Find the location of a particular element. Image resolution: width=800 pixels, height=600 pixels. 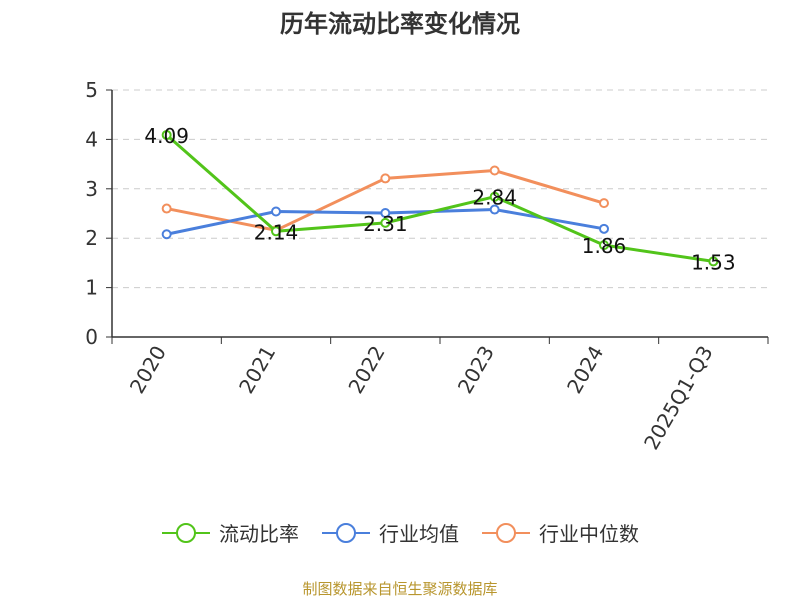

y-tick-label: 0 is located at coordinates (91, 337).